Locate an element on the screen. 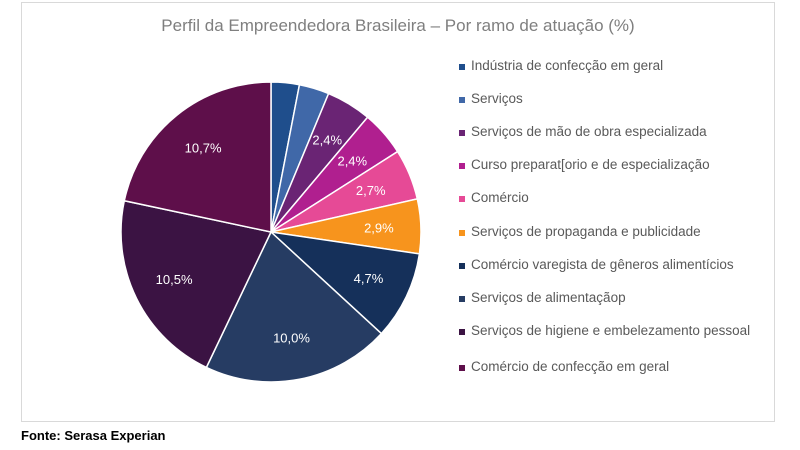 The image size is (800, 450). legend-label: Comércio de confecção em geral is located at coordinates (570, 366).